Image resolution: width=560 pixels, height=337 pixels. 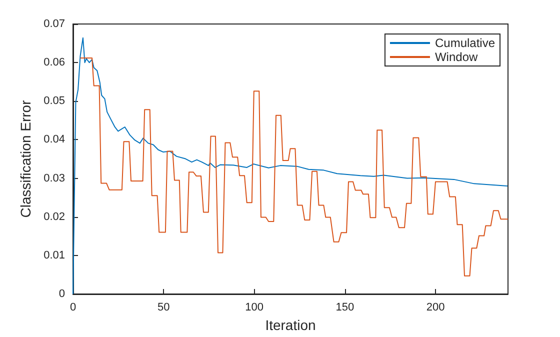 I want to click on x-tick-label: 50, so click(x=164, y=308).